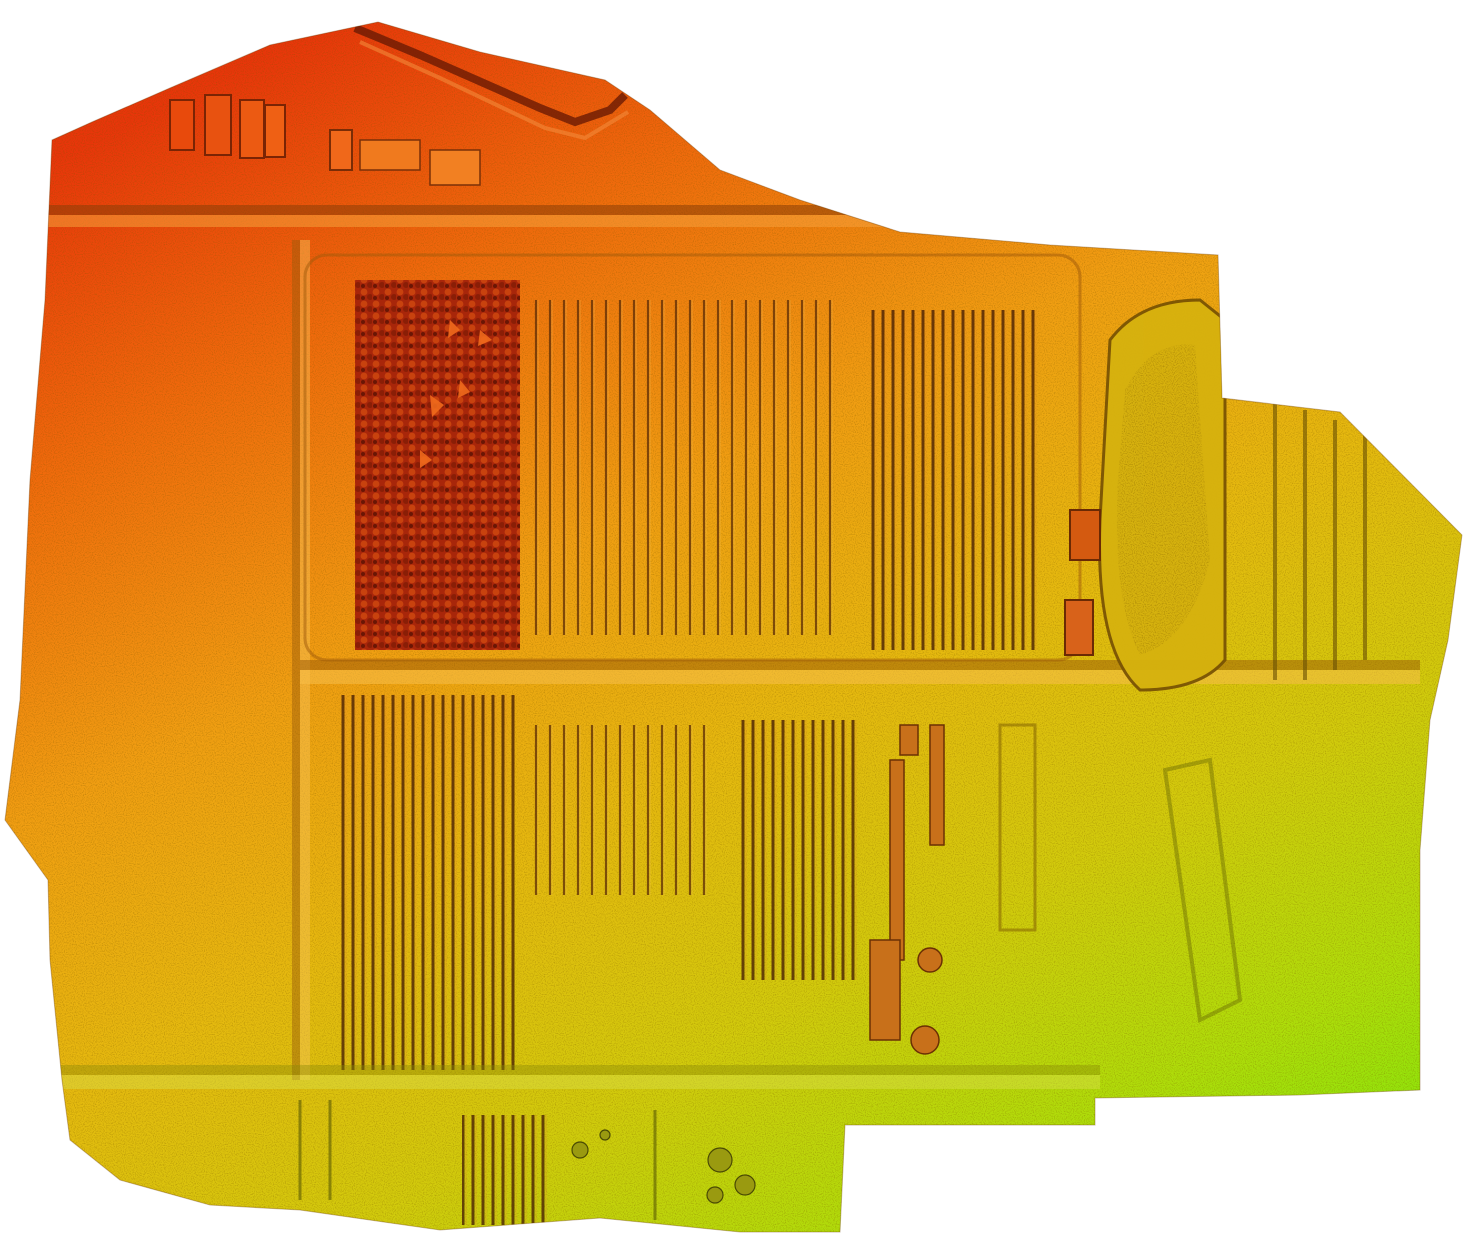 This screenshot has width=1482, height=1244. What do you see at coordinates (437, 465) in the screenshot?
I see `field-orchard-dark` at bounding box center [437, 465].